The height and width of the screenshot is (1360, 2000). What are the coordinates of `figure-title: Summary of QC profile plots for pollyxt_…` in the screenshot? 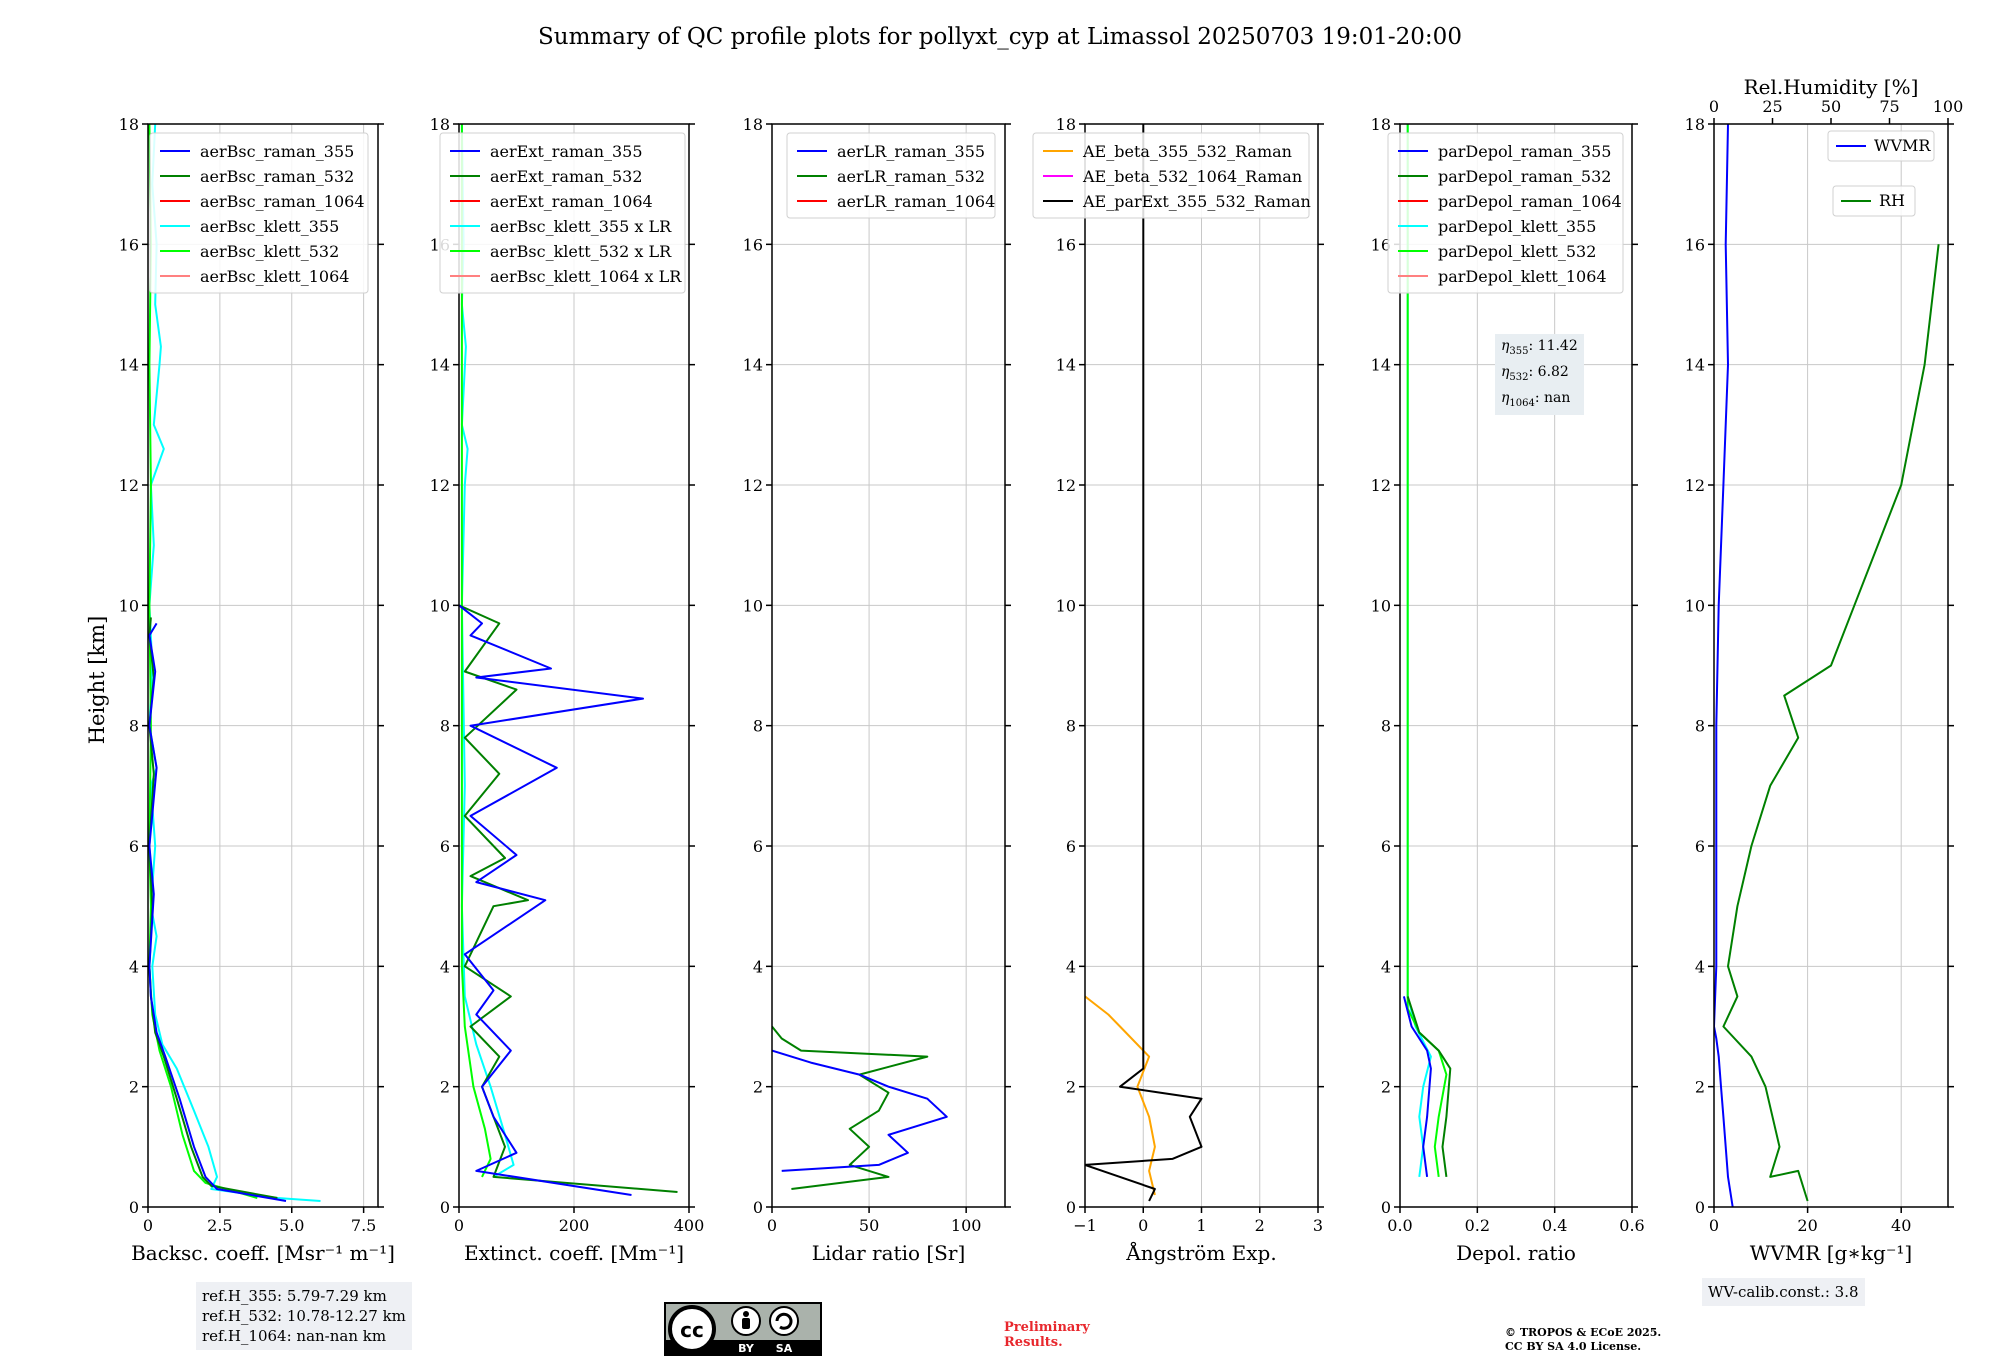 It's located at (1000, 37).